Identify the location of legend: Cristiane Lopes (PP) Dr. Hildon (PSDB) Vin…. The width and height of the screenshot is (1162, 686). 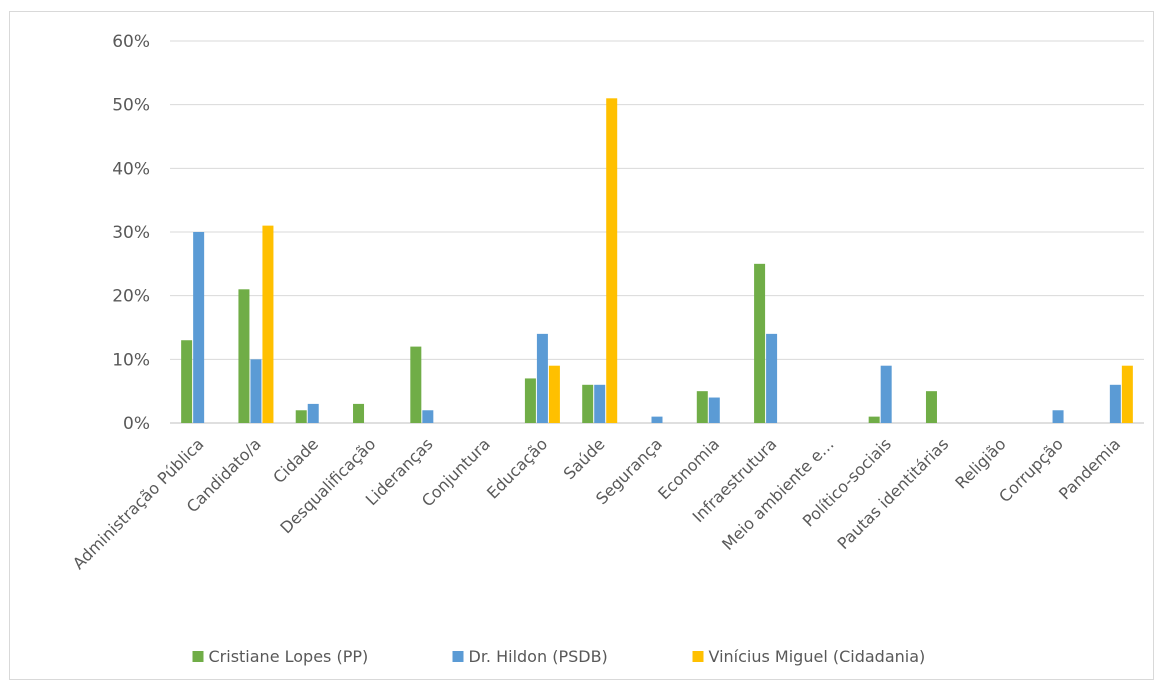
(559, 656).